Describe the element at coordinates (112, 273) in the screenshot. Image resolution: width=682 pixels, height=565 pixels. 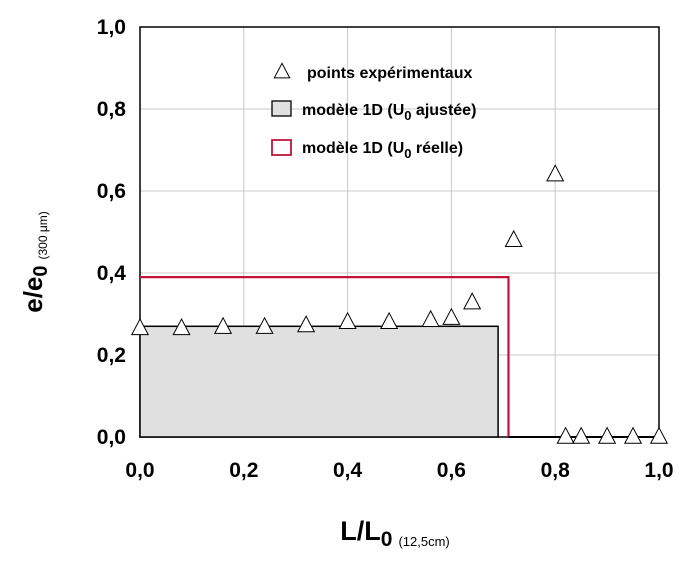
I see `y-tick-label: 0,4` at that location.